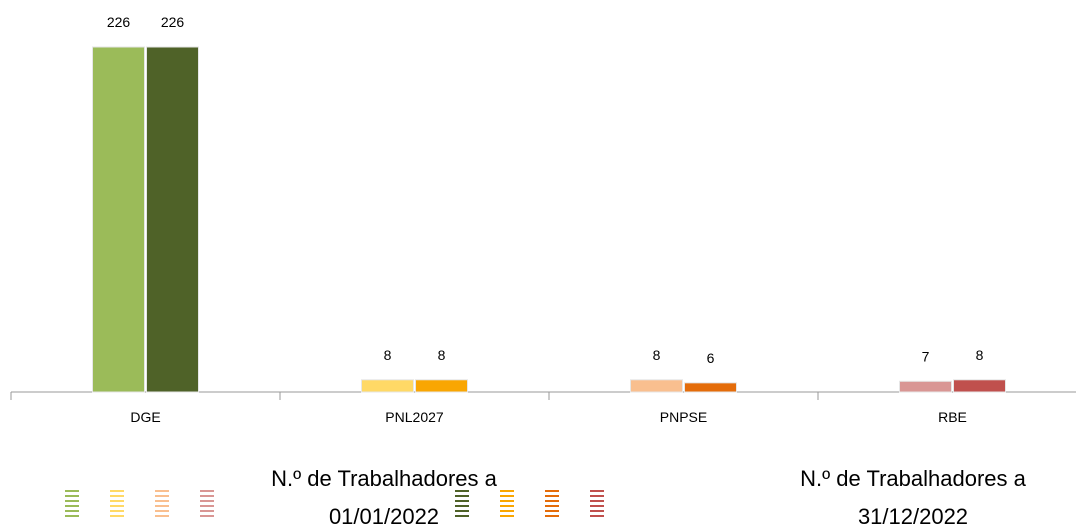 The height and width of the screenshot is (531, 1076). I want to click on value-label: 7, so click(926, 356).